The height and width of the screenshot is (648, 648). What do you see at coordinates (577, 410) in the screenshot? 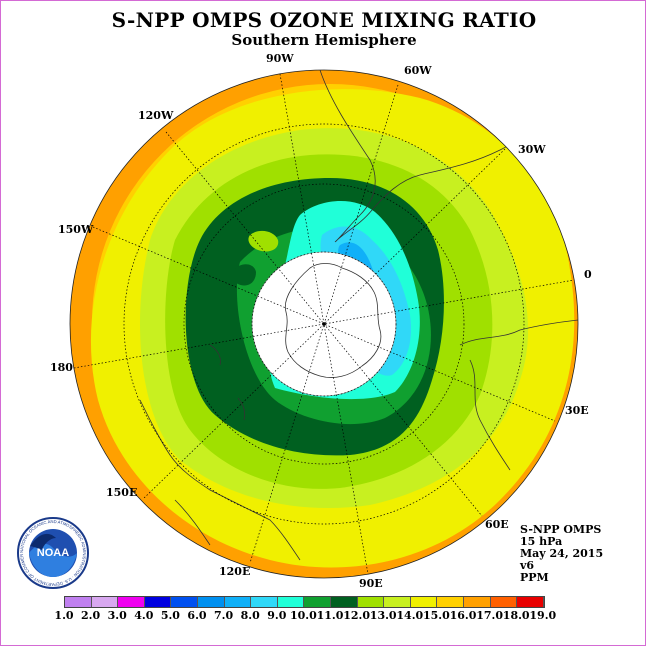
I see `lon-label-30e: 30E` at bounding box center [577, 410].